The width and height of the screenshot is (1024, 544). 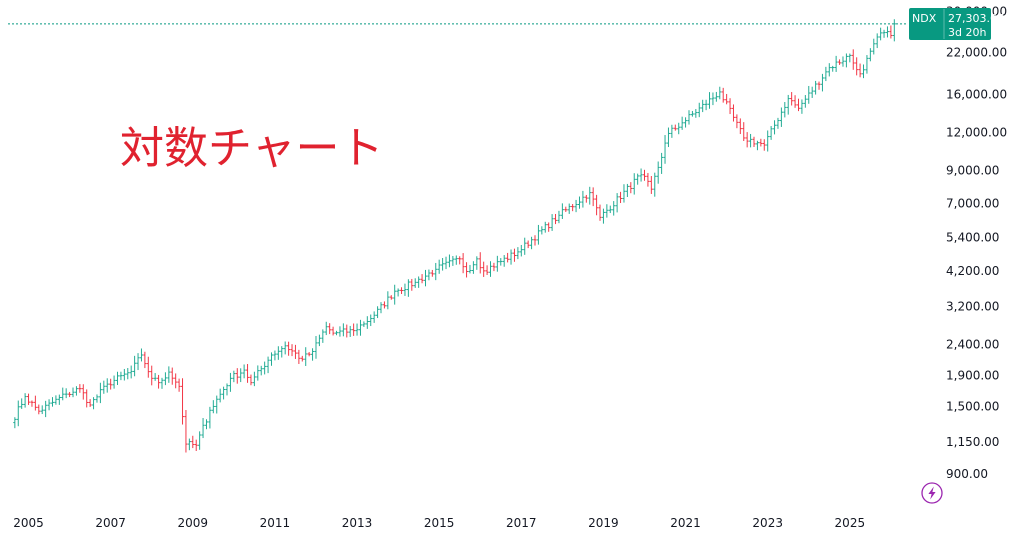 I want to click on price-axis-label: 7,000.00, so click(x=972, y=203).